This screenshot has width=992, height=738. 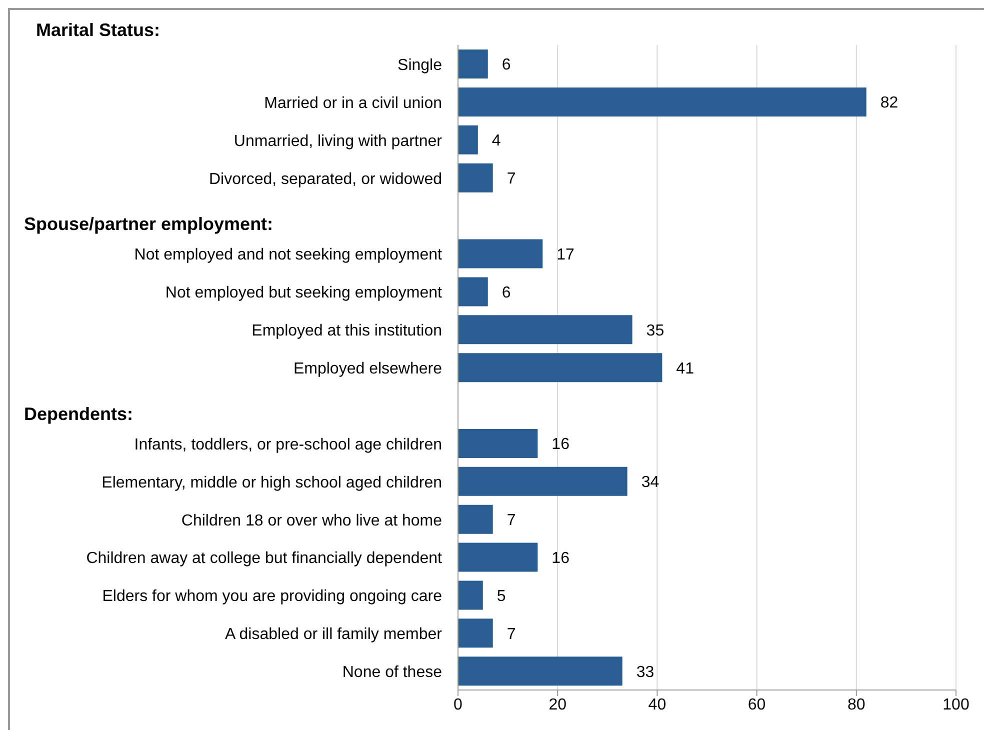 What do you see at coordinates (272, 597) in the screenshot?
I see `y-tick-label: Elders for whom you are providing ongoing care` at bounding box center [272, 597].